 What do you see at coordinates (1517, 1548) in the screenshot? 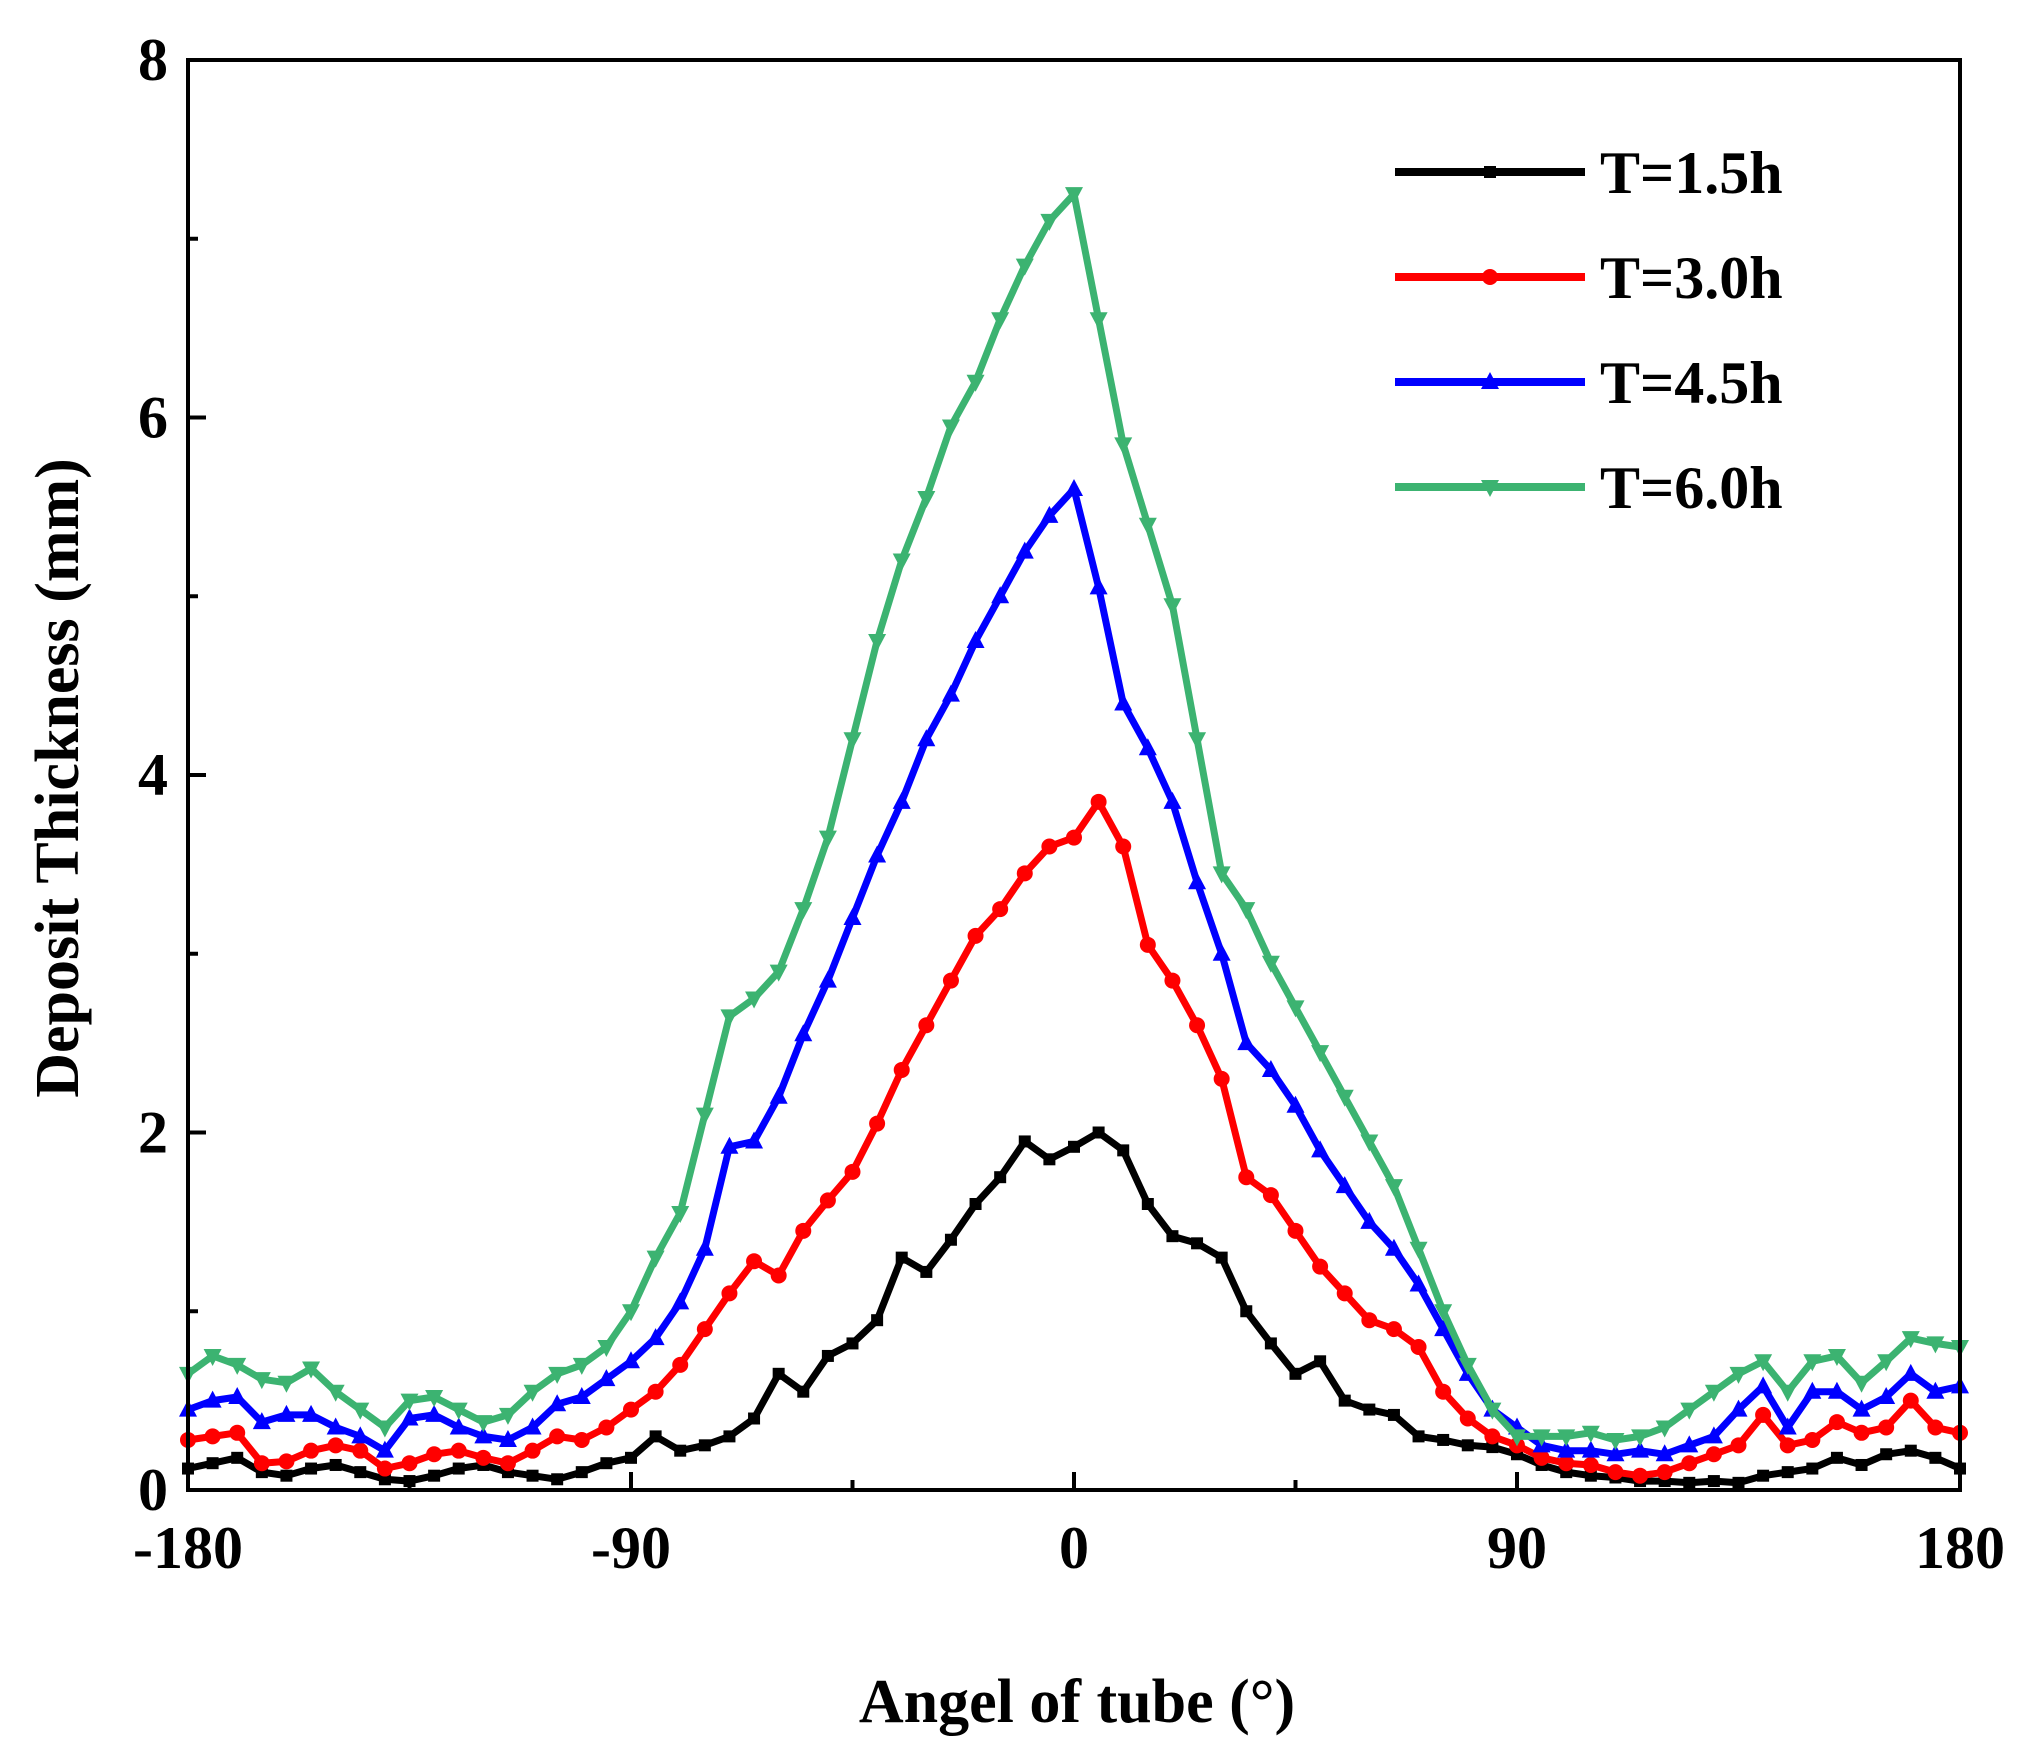
I see `x-tick-label: 90` at bounding box center [1517, 1548].